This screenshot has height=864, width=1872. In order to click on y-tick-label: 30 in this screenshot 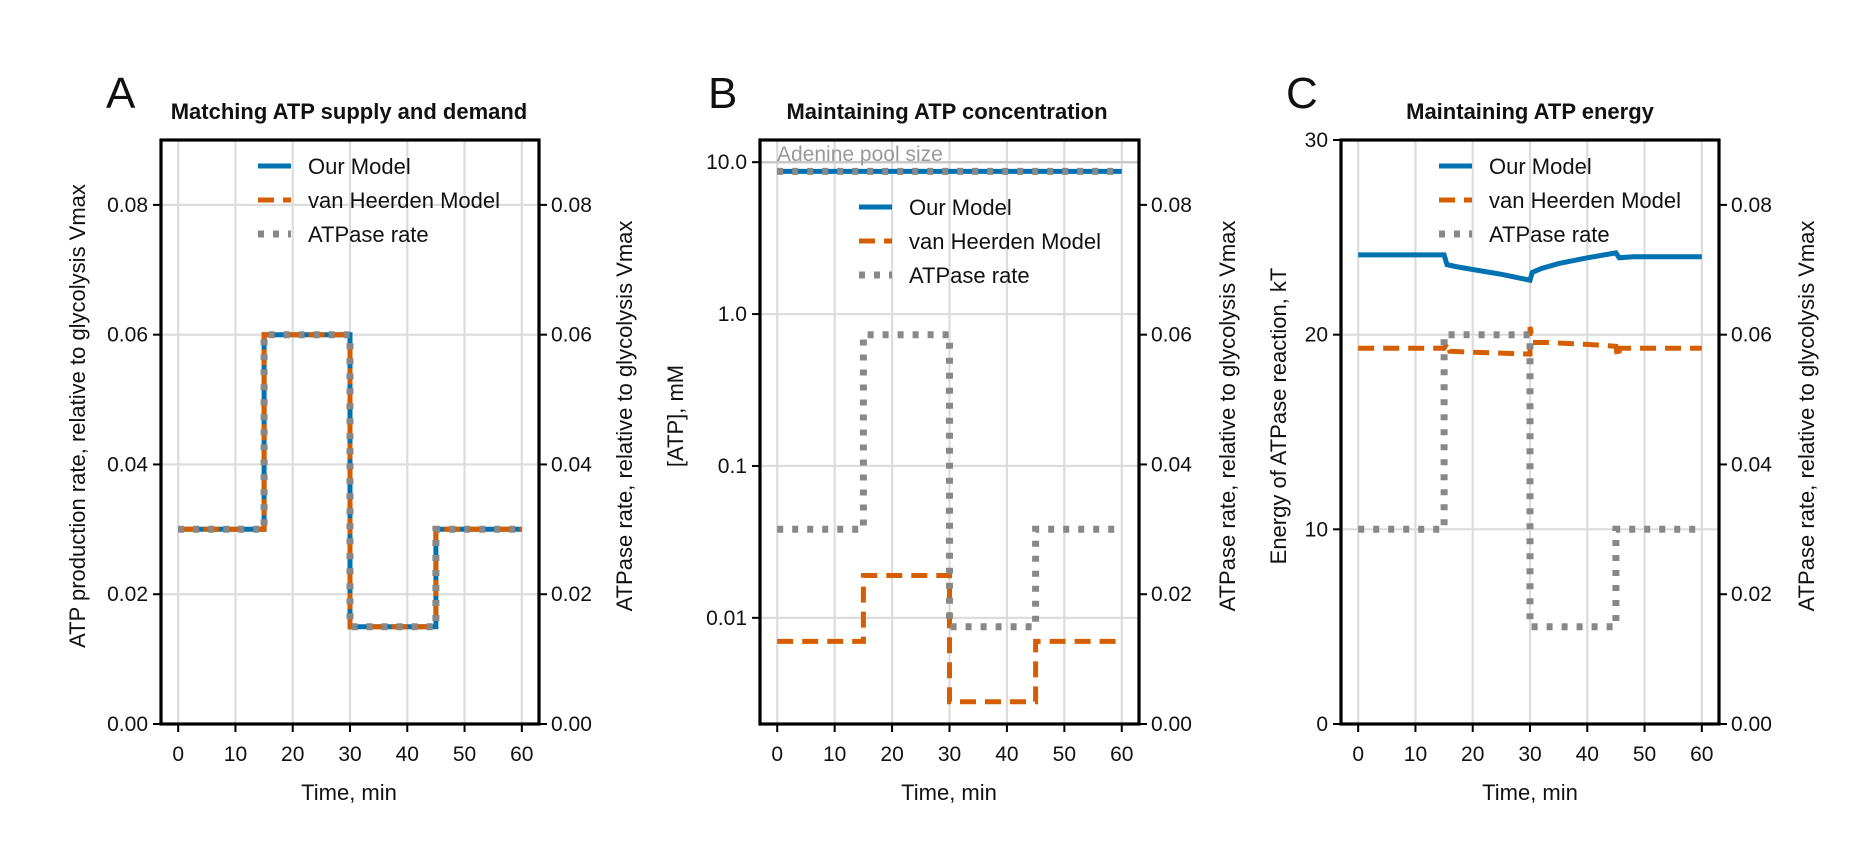, I will do `click(1316, 140)`.